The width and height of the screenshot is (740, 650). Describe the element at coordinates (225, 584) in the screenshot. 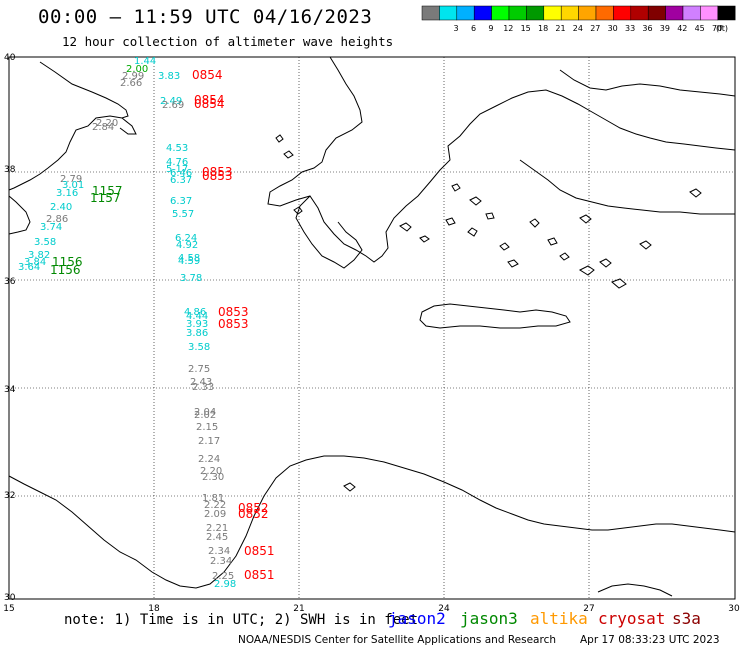

I see `wave-height-label: 2.98` at that location.